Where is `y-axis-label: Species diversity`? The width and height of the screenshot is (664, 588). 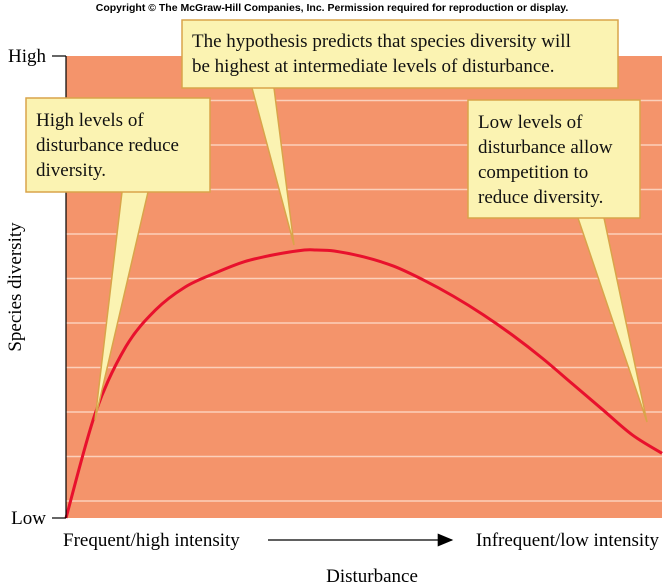
y-axis-label: Species diversity is located at coordinates (15, 287).